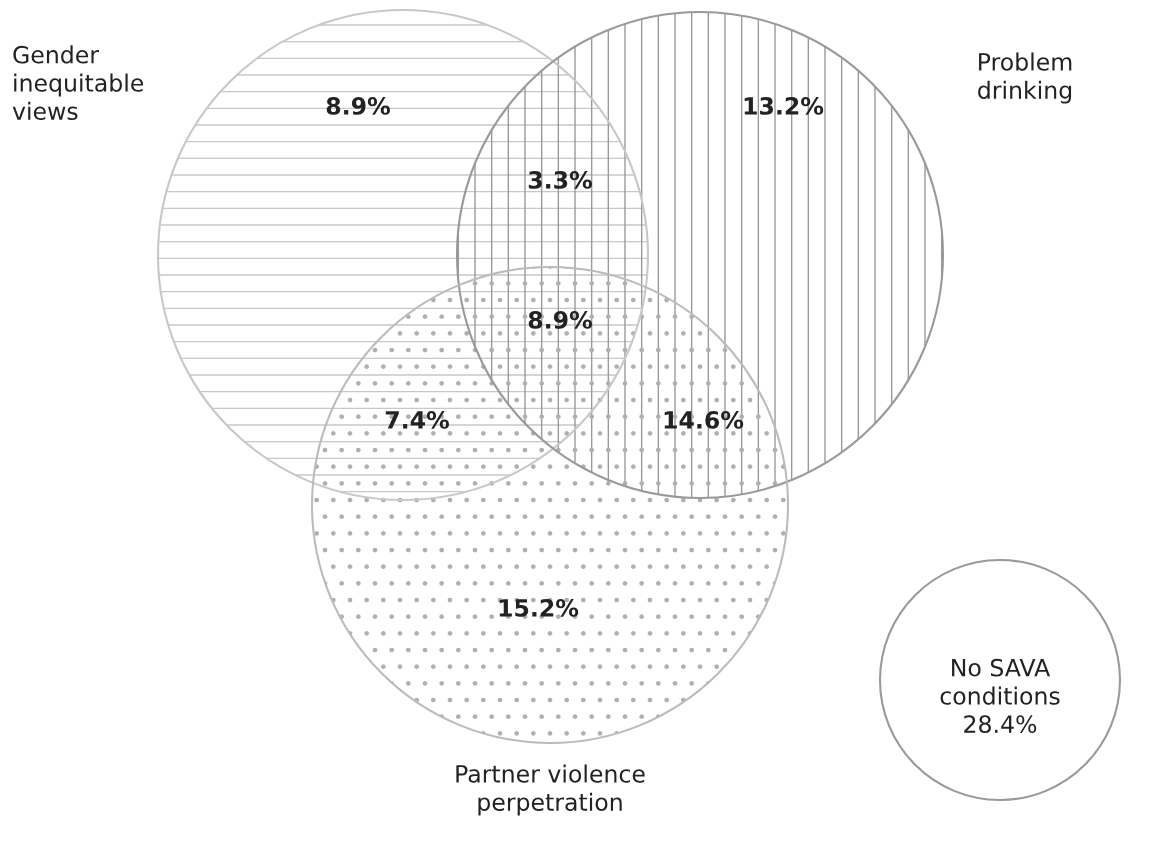 The height and width of the screenshot is (844, 1160). What do you see at coordinates (1000, 724) in the screenshot?
I see `data-label: 28.4%` at bounding box center [1000, 724].